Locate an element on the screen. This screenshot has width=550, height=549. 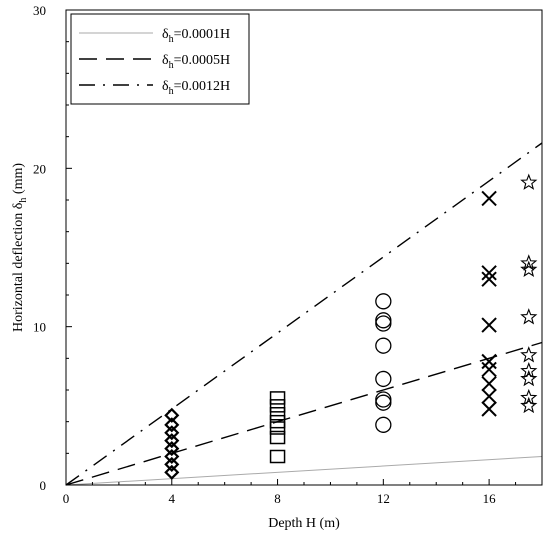
y-tick-label: 20 is located at coordinates (39, 168).